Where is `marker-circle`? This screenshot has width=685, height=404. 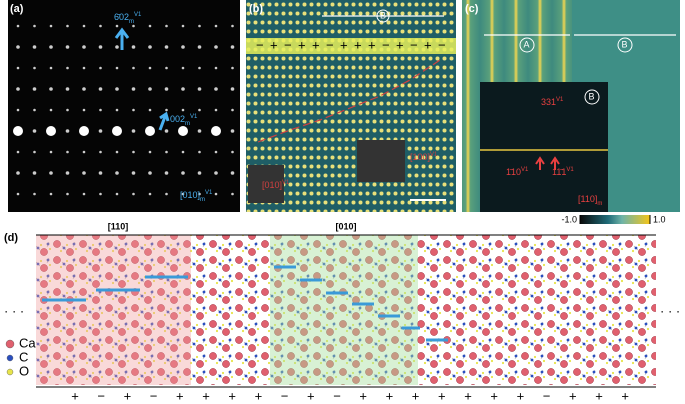
marker-circle is located at coordinates (527, 45).